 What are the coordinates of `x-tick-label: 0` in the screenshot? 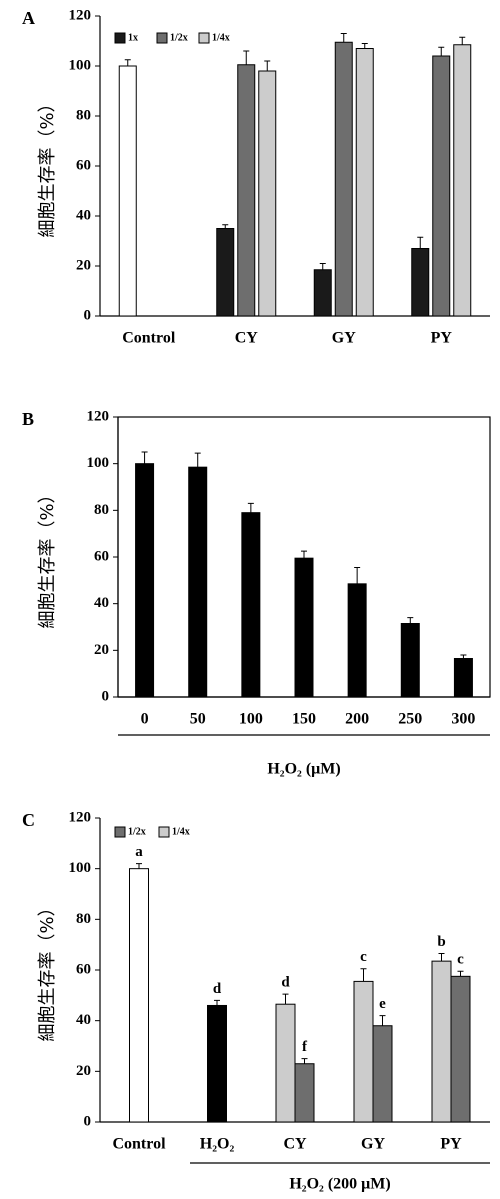 It's located at (145, 719).